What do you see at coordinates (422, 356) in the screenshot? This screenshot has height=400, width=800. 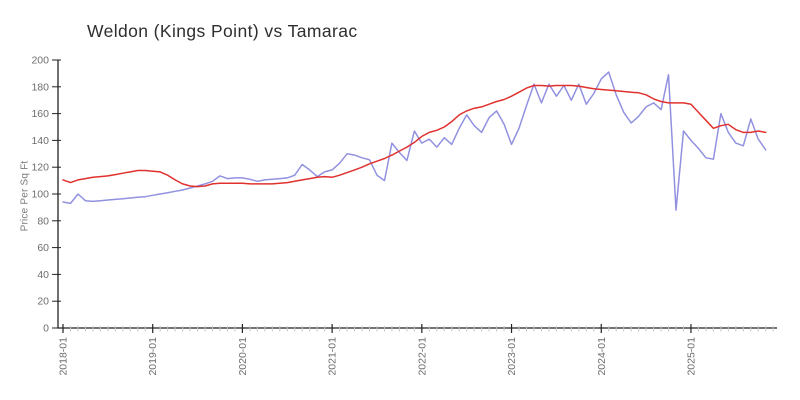 I see `x-tick-label: 2022-01` at bounding box center [422, 356].